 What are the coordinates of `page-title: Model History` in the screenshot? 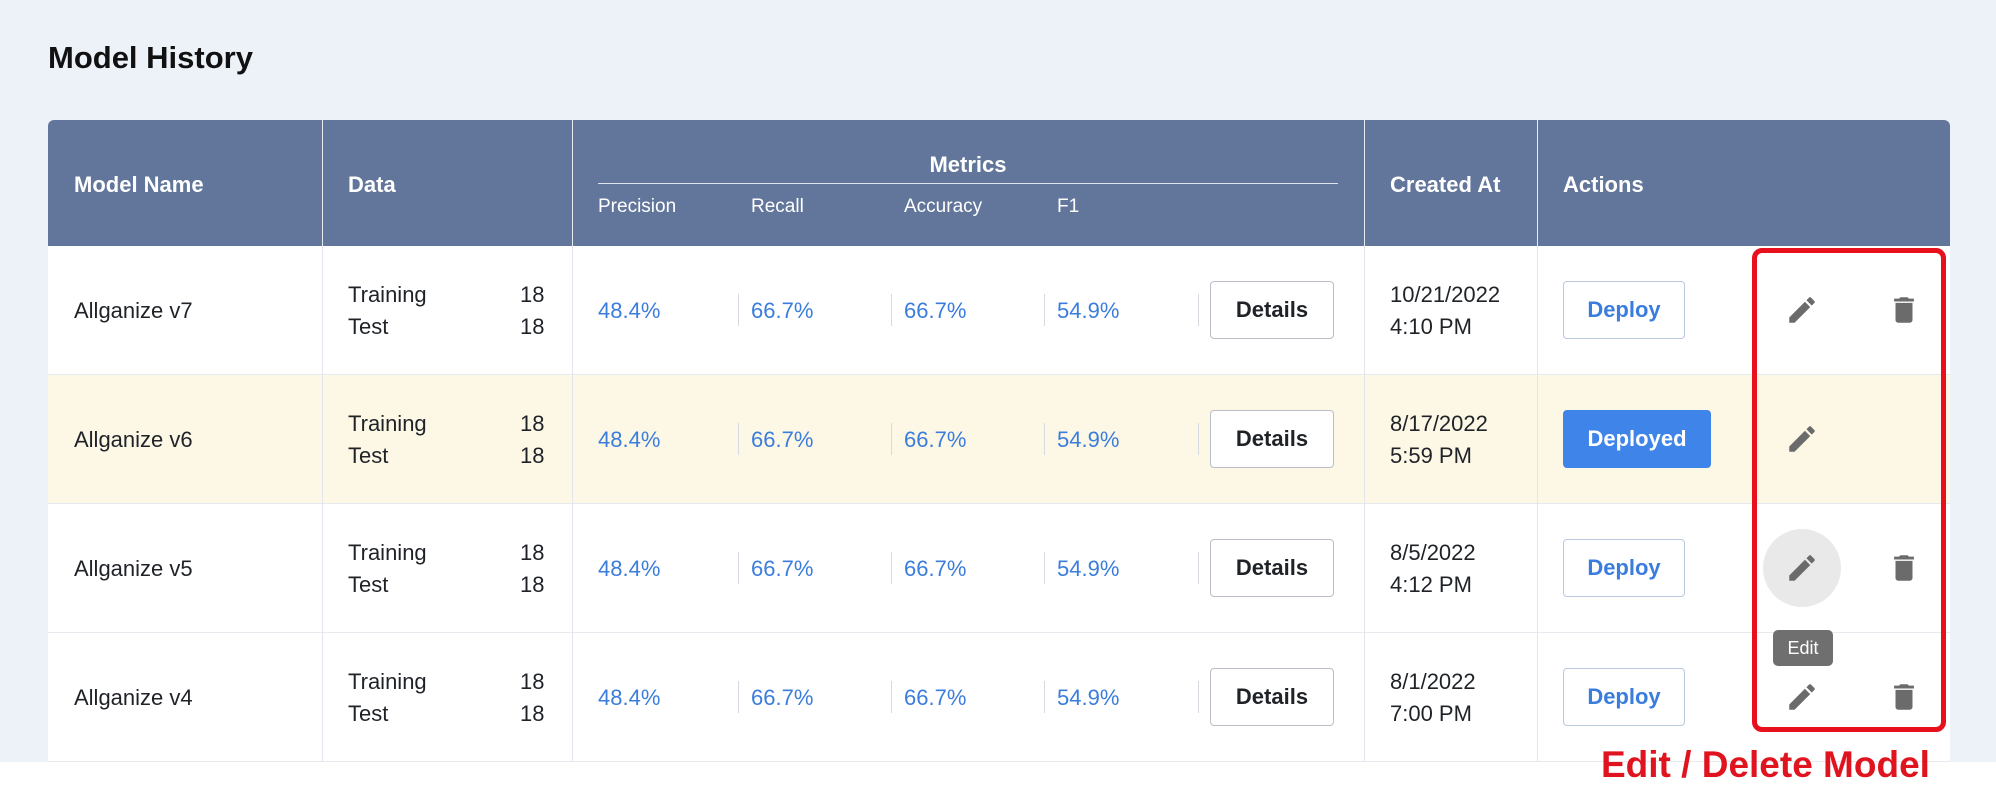 It's located at (150, 57).